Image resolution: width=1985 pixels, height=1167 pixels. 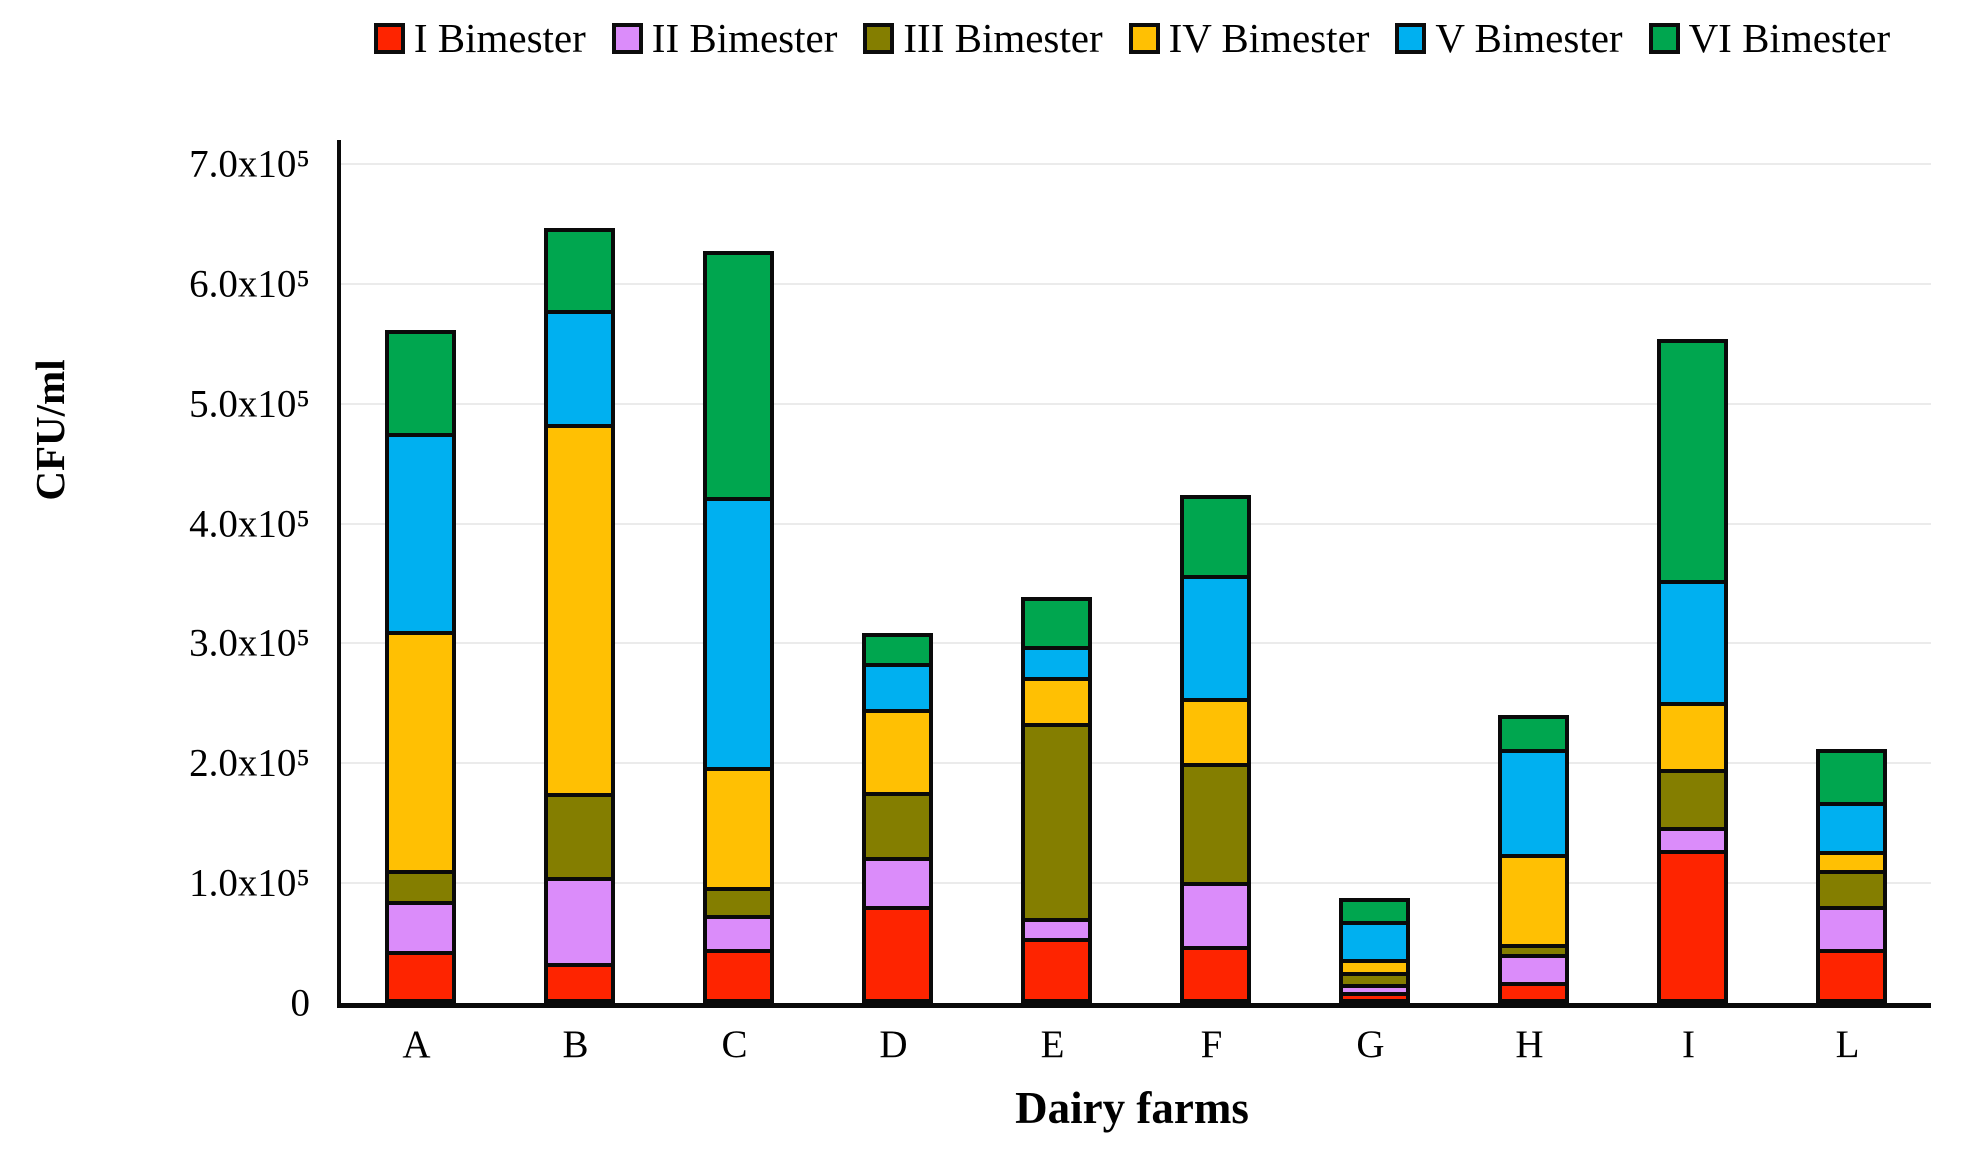 I want to click on legend-item: IV Bimester, so click(x=1248, y=38).